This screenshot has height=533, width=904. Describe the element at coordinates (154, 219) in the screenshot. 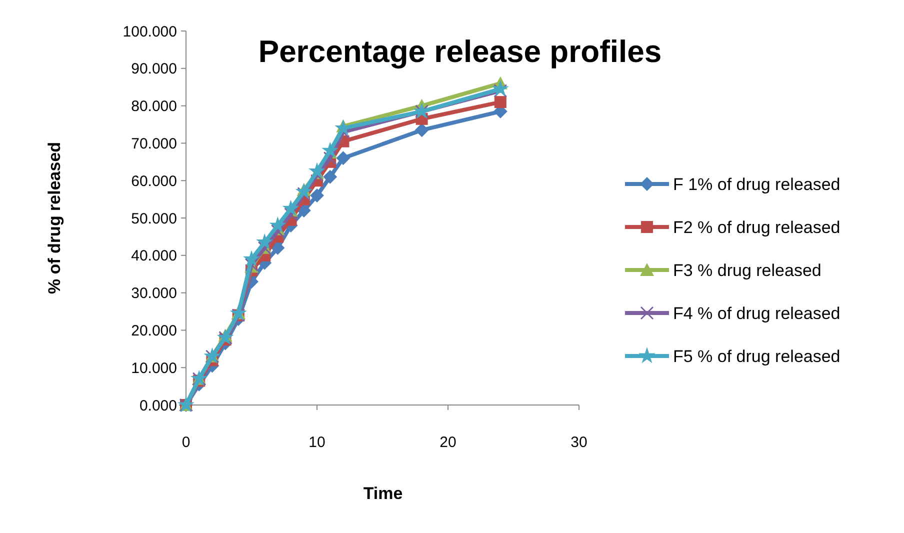

I see `y-tick-label: 50.000` at that location.